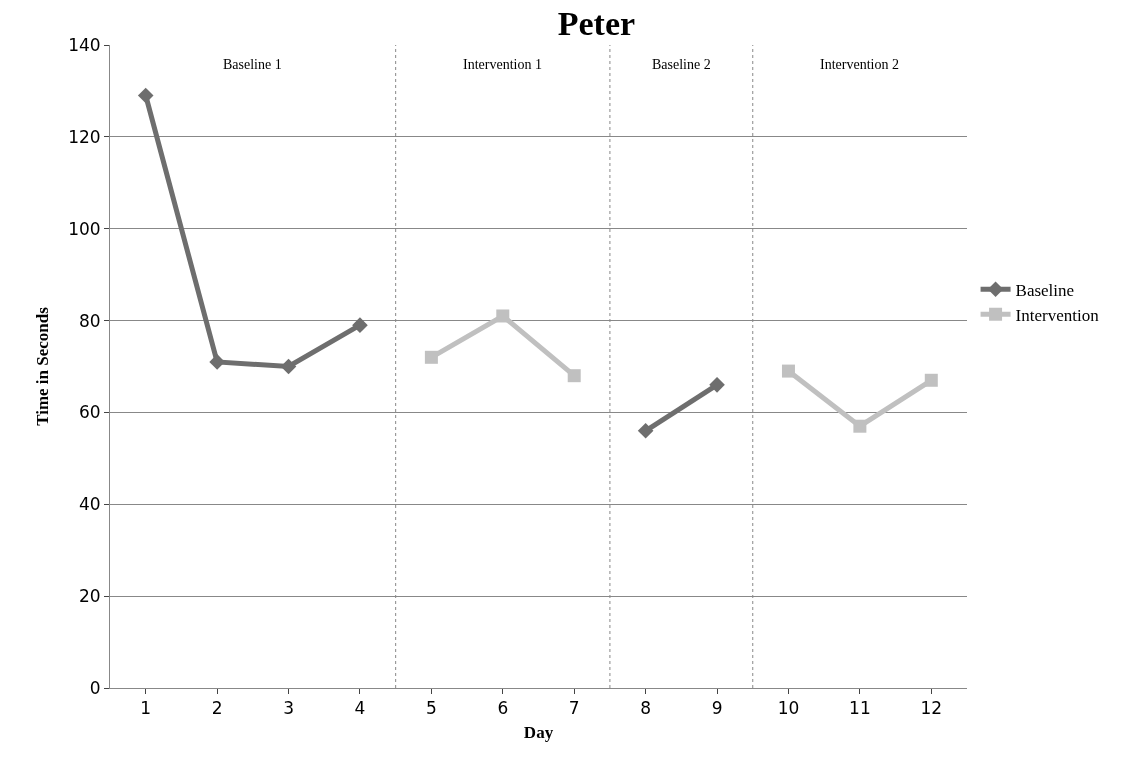 The width and height of the screenshot is (1147, 763). Describe the element at coordinates (89, 412) in the screenshot. I see `y-tick-label: 60` at that location.